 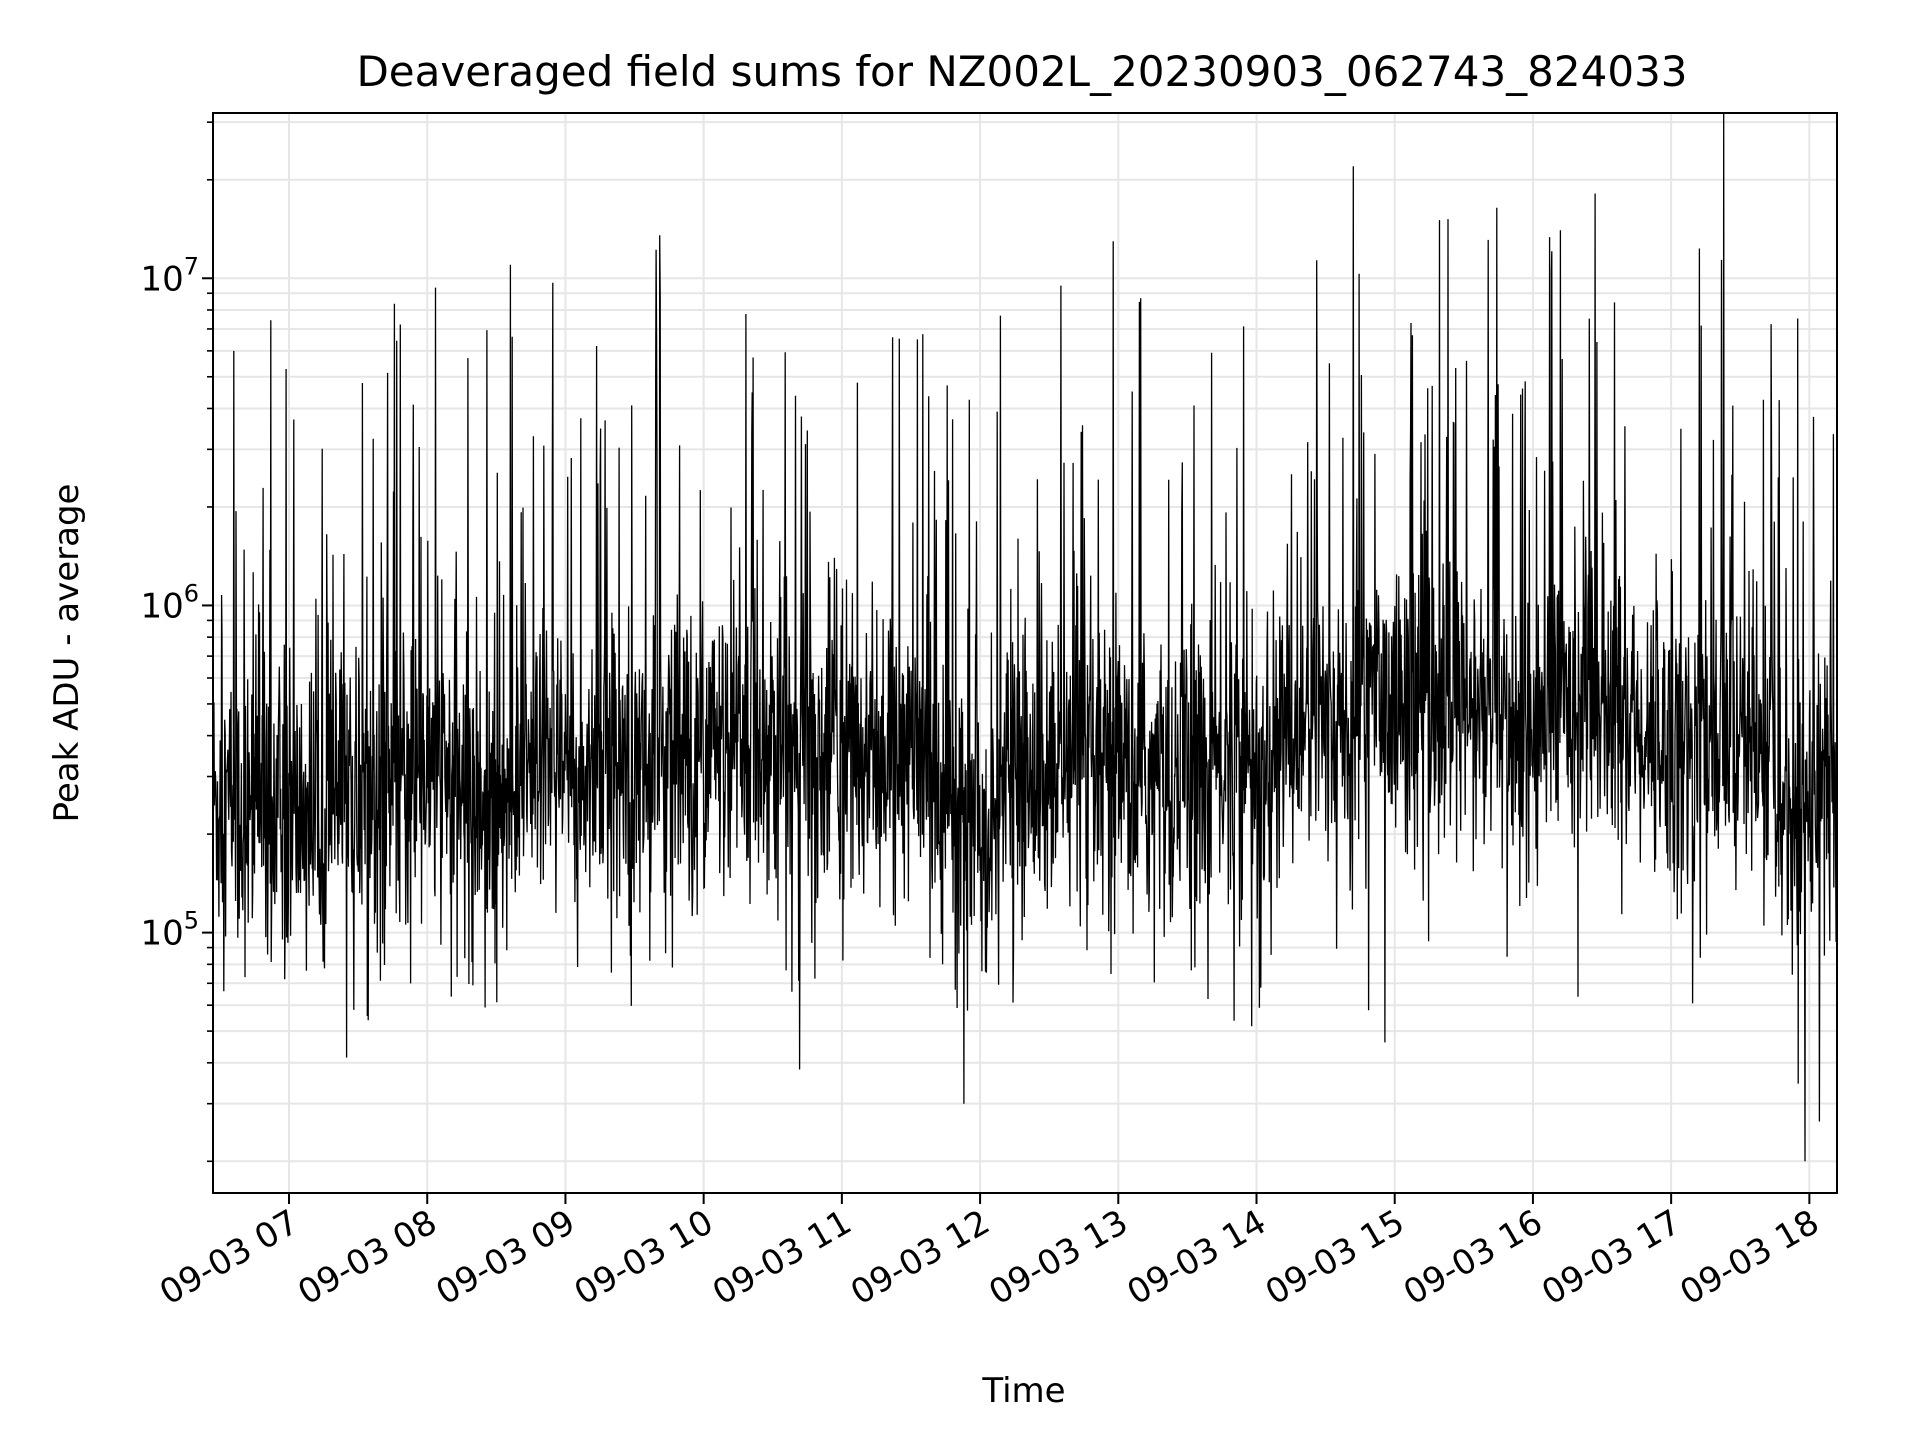 I want to click on y-tick-label: 10⁵, so click(x=169, y=930).